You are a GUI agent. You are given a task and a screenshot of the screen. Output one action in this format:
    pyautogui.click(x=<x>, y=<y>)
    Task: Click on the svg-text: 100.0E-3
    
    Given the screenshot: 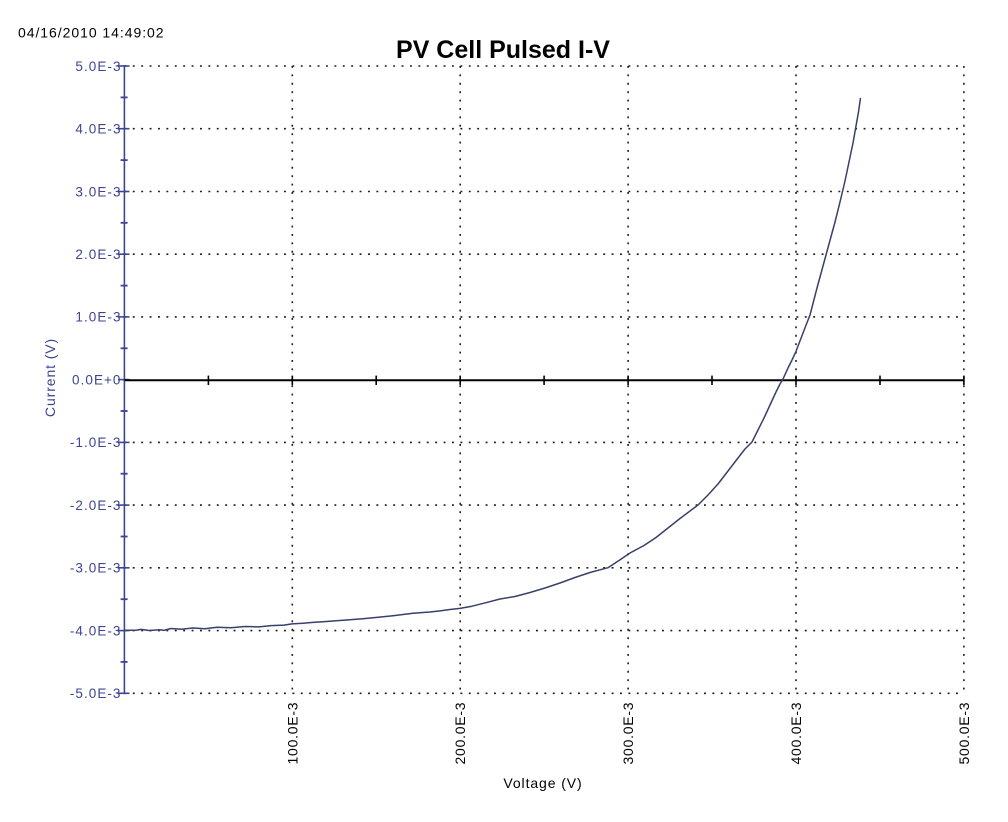 What is the action you would take?
    pyautogui.click(x=292, y=733)
    